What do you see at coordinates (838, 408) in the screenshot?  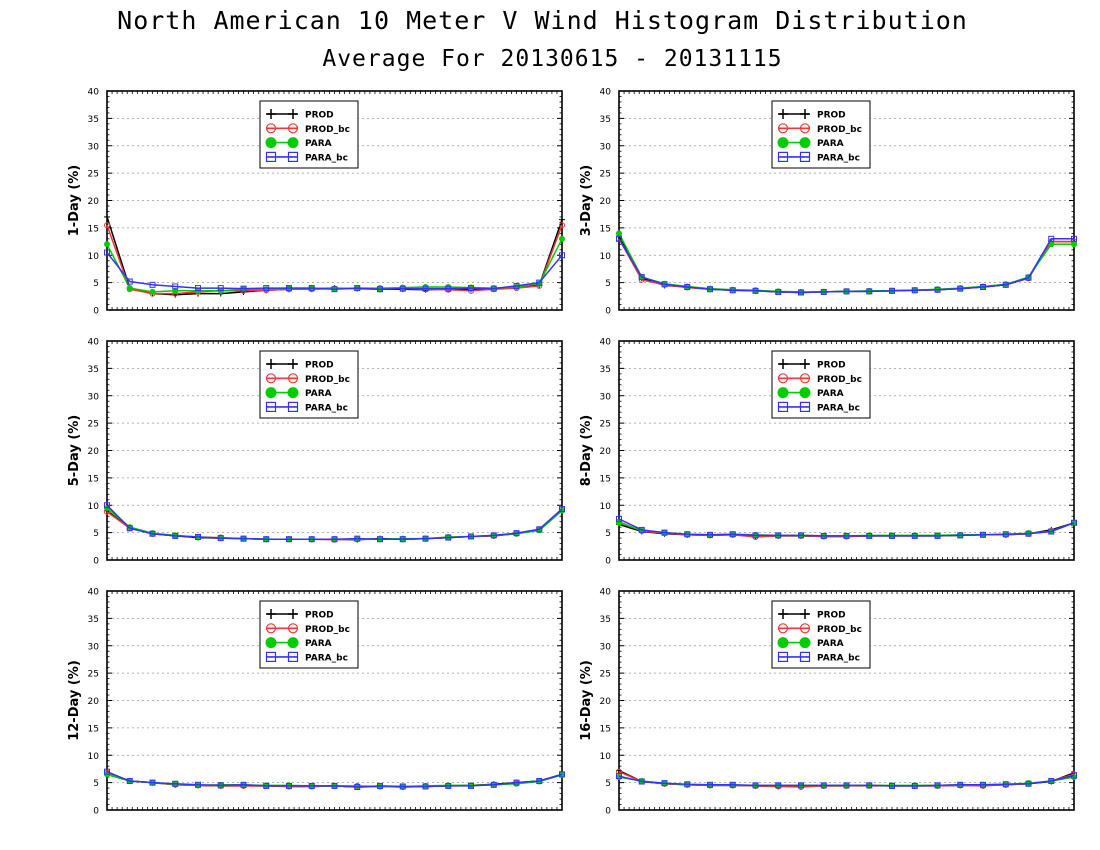 I see `legend-label: PARA_bc` at bounding box center [838, 408].